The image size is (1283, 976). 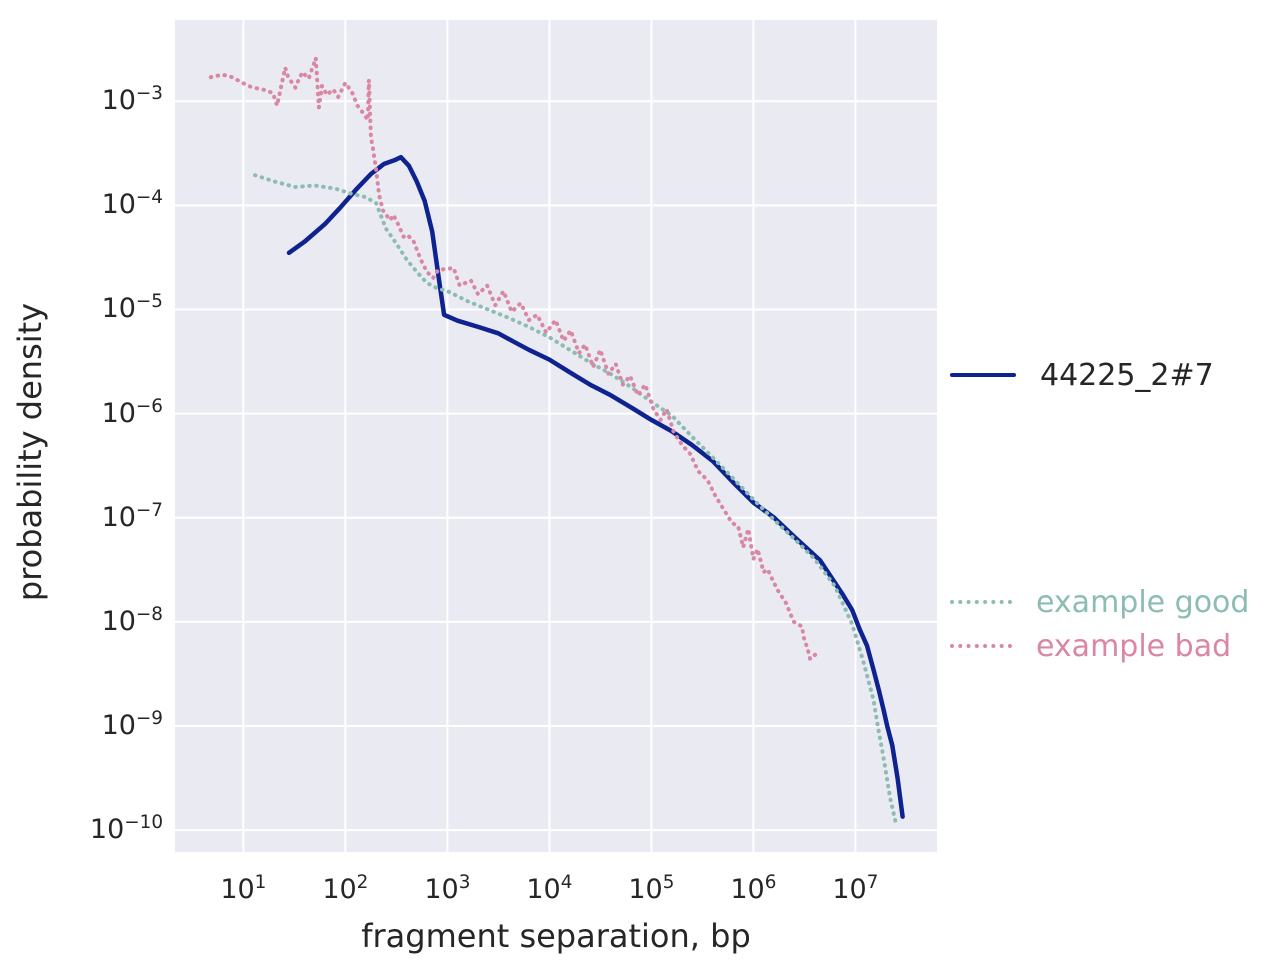 I want to click on y-tick-label-10e-10: 10⁻¹⁰, so click(x=126, y=829).